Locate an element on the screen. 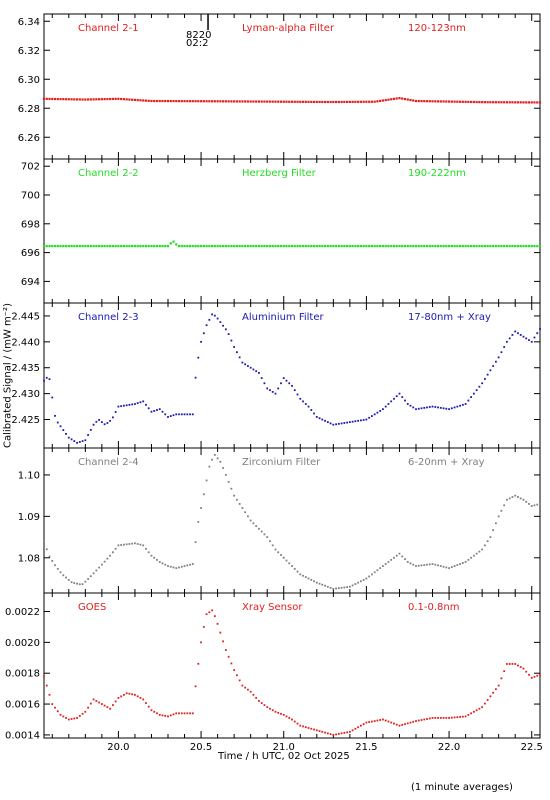 The height and width of the screenshot is (800, 550). y-tick-label: 6.28 is located at coordinates (29, 109).